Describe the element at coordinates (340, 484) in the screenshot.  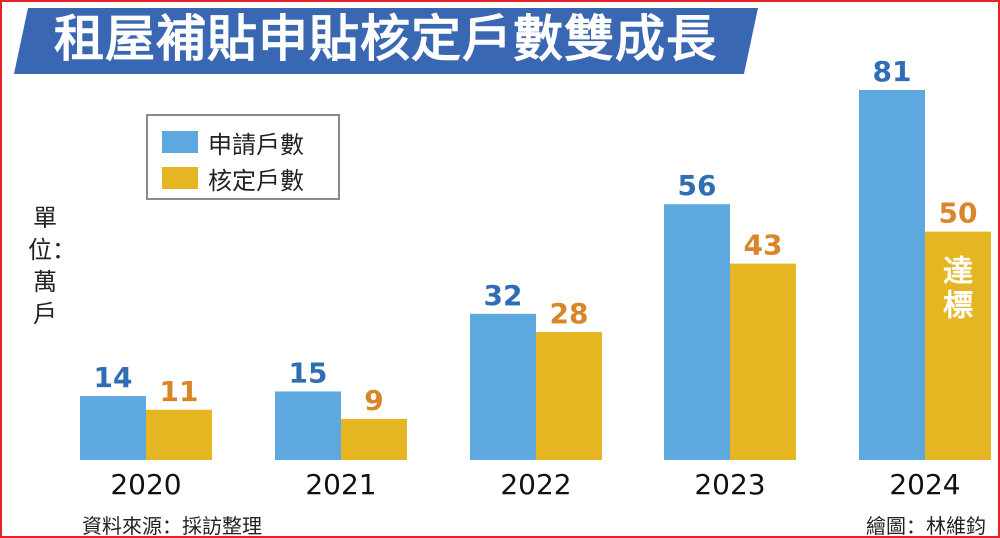
I see `x-tick-label-2021: 2021` at that location.